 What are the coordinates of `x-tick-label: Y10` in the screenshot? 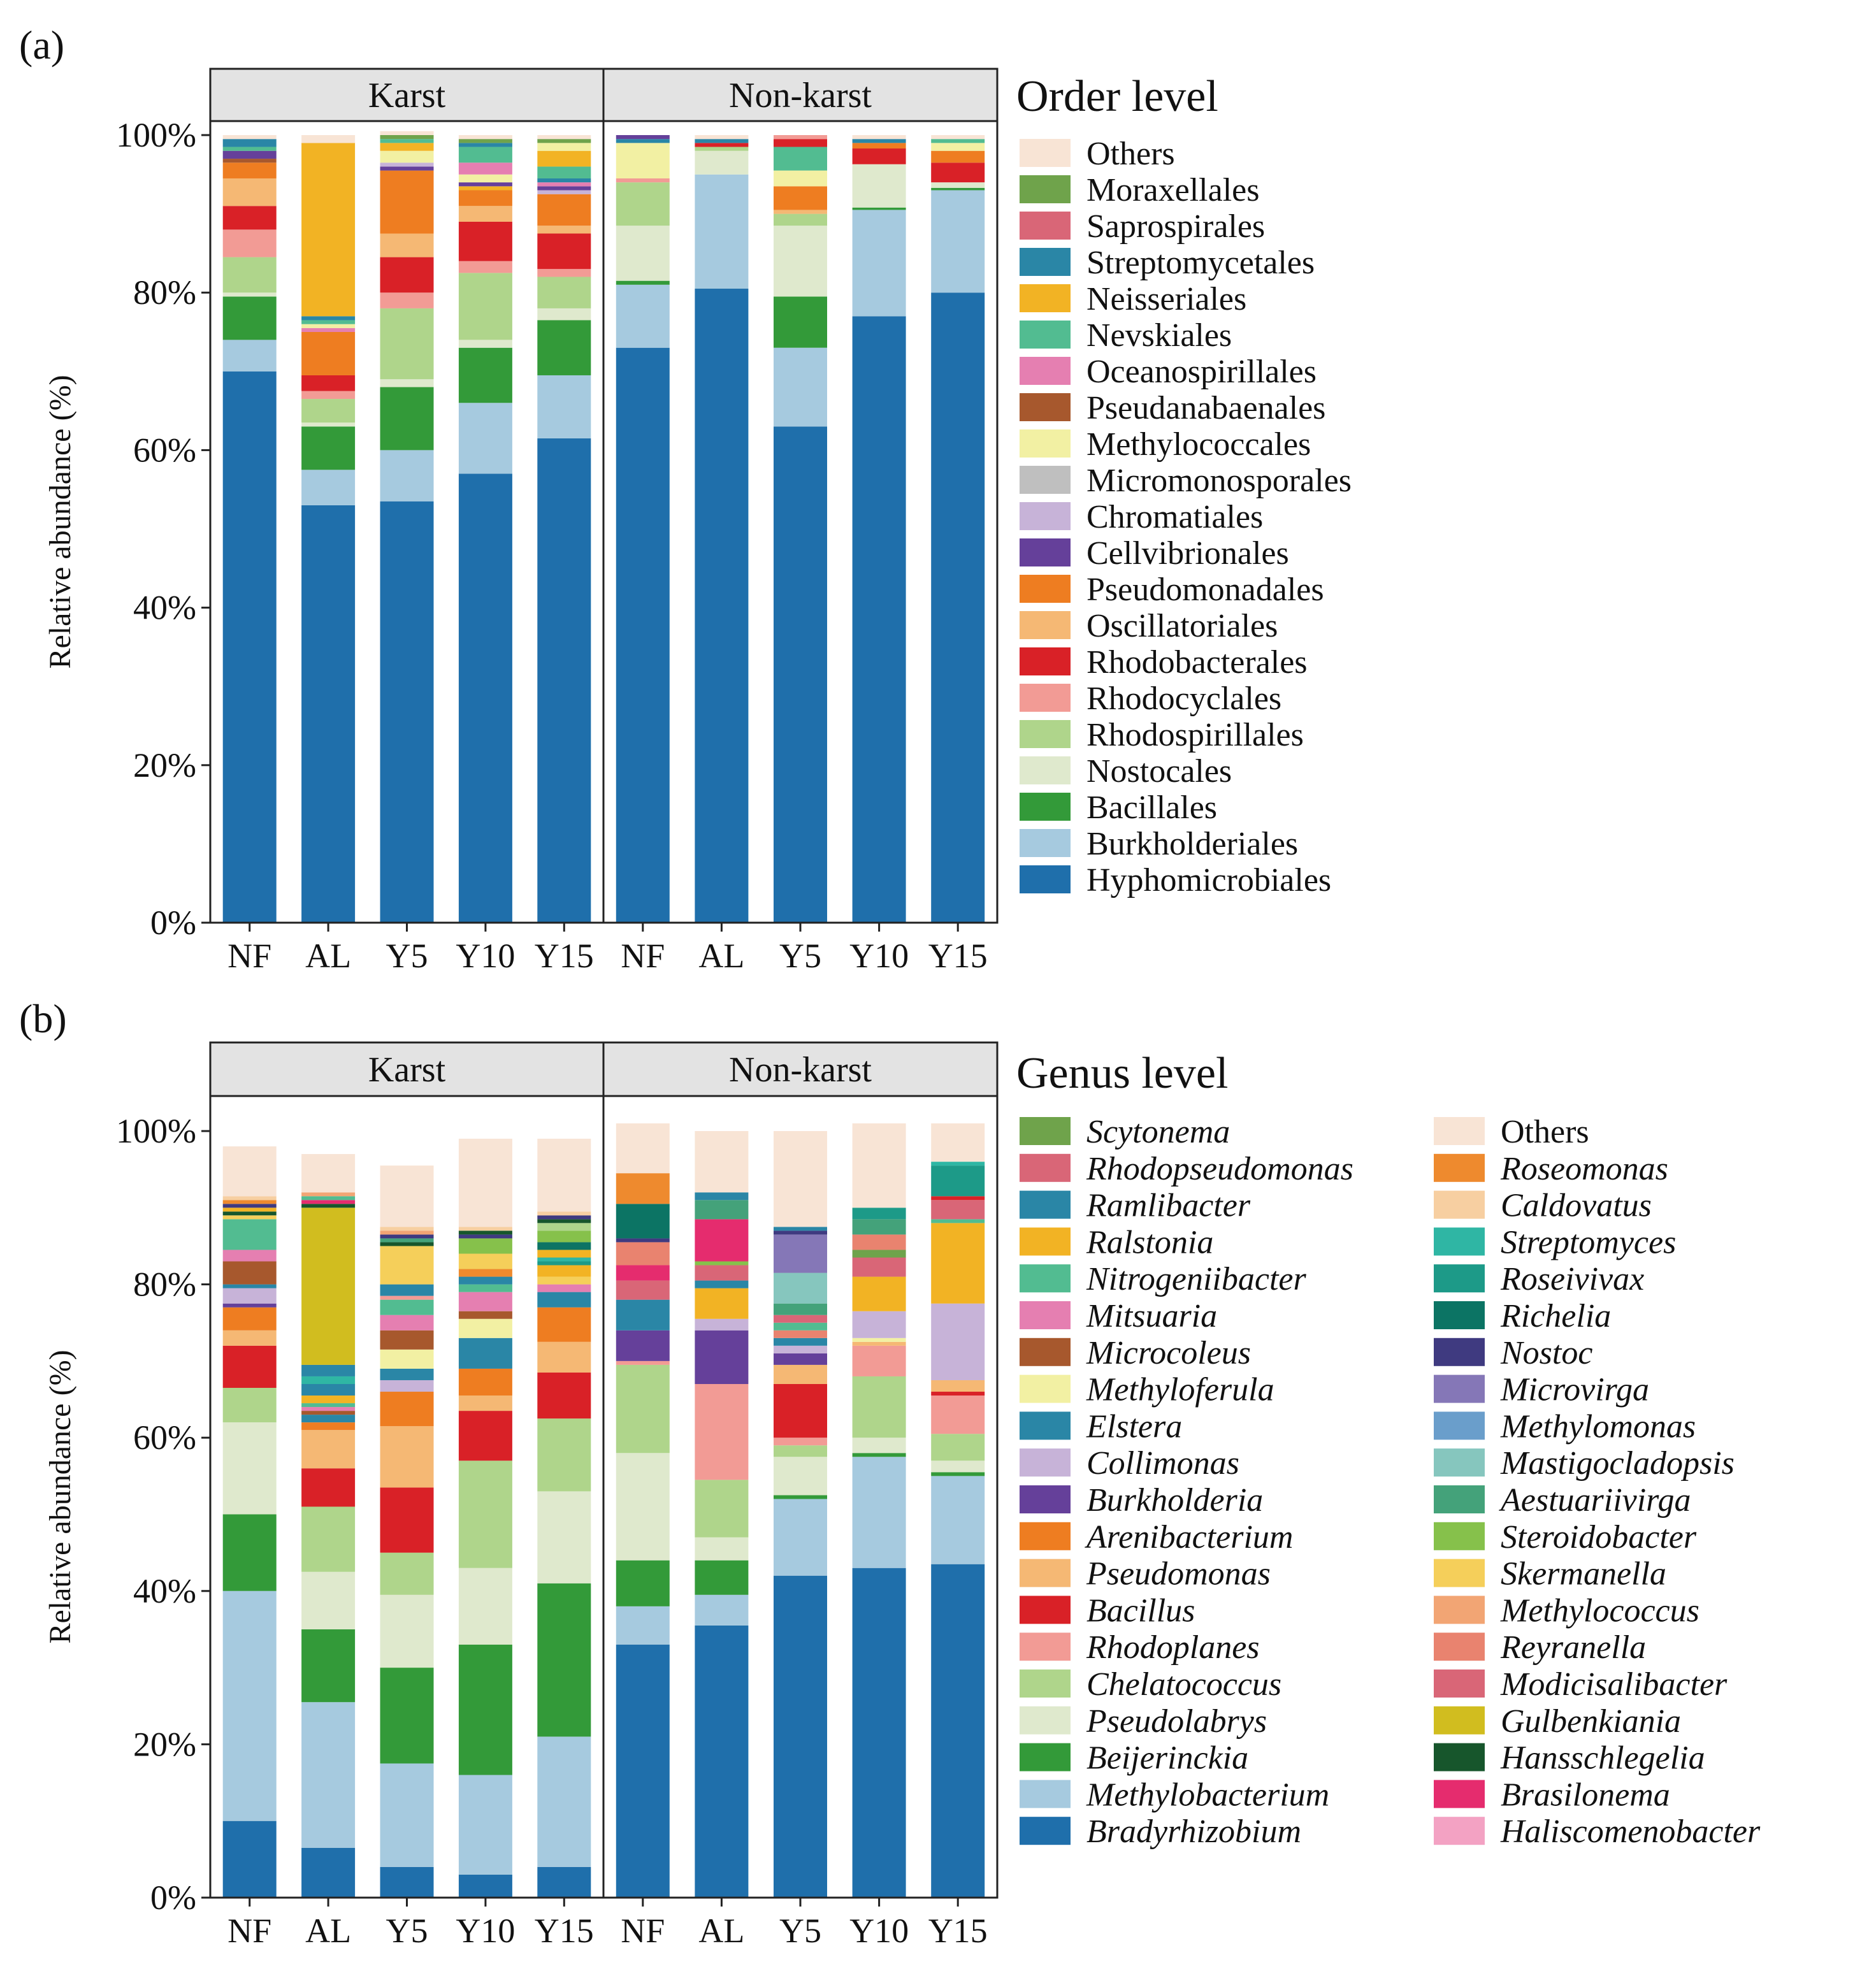 It's located at (879, 1931).